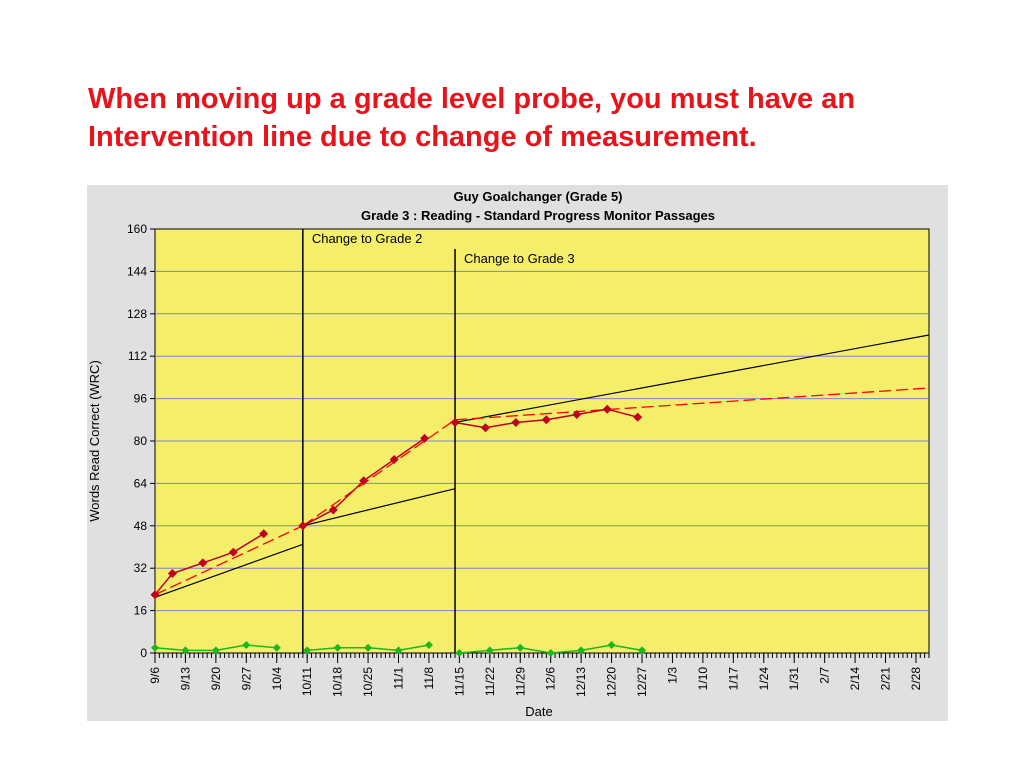  I want to click on phase-change-lines: Change to Grade 2 Change to Grade 3, so click(438, 441).